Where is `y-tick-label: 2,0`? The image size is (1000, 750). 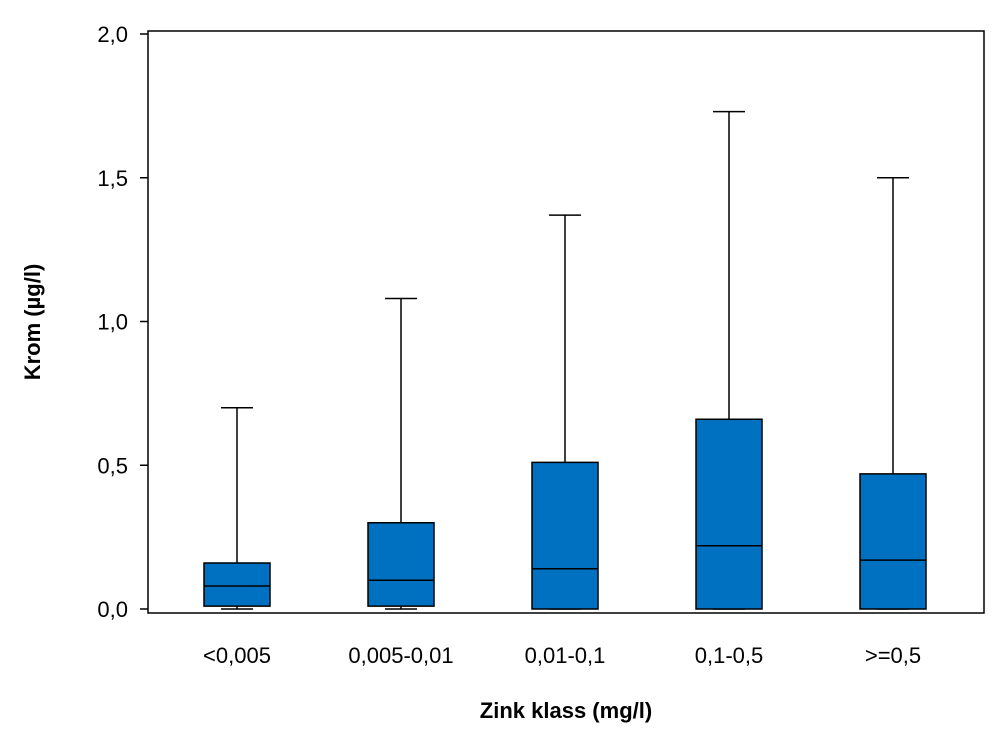
y-tick-label: 2,0 is located at coordinates (112, 34).